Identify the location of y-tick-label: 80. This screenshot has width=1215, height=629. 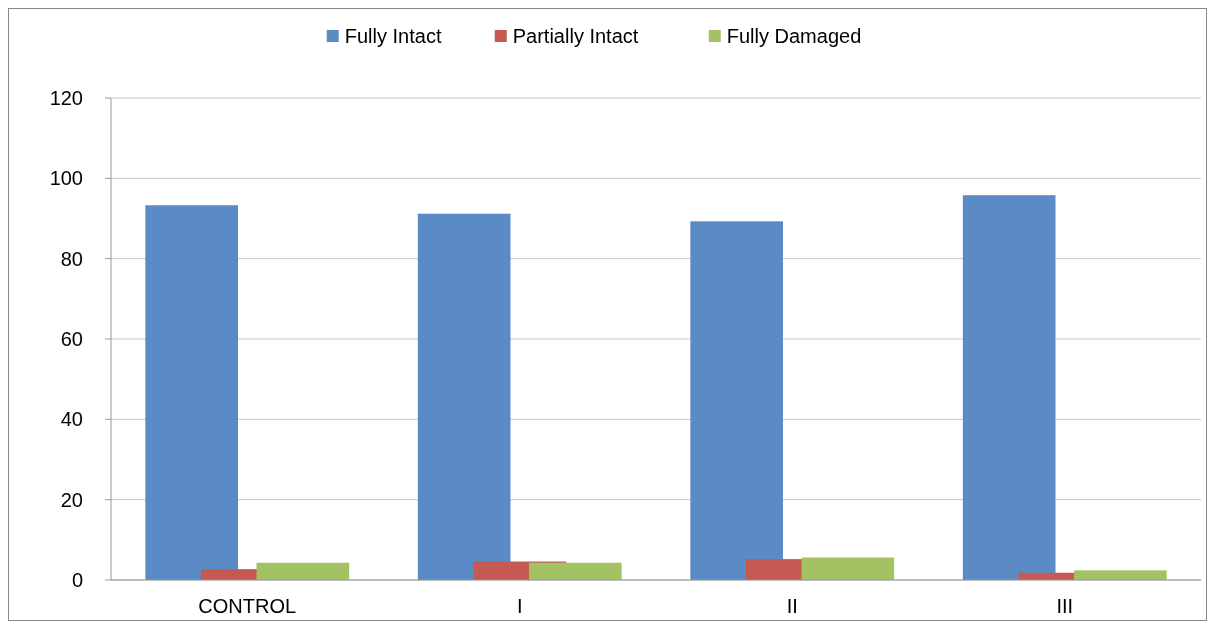
(71, 258).